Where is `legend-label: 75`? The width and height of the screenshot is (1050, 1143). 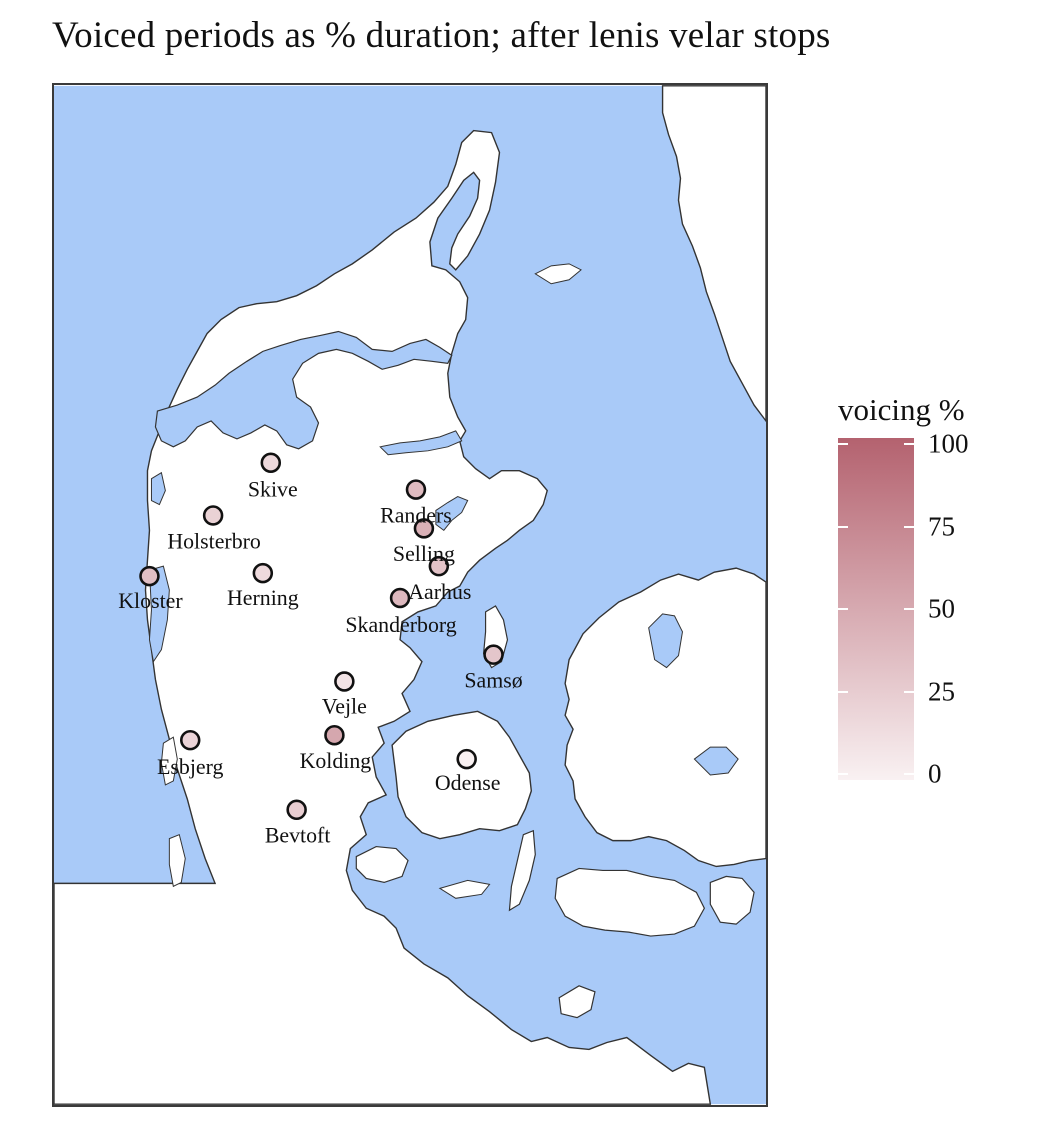 legend-label: 75 is located at coordinates (941, 526).